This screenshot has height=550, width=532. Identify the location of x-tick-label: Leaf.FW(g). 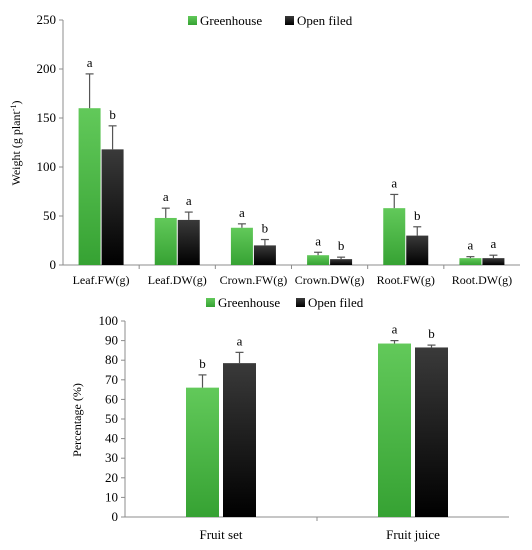
(101, 280).